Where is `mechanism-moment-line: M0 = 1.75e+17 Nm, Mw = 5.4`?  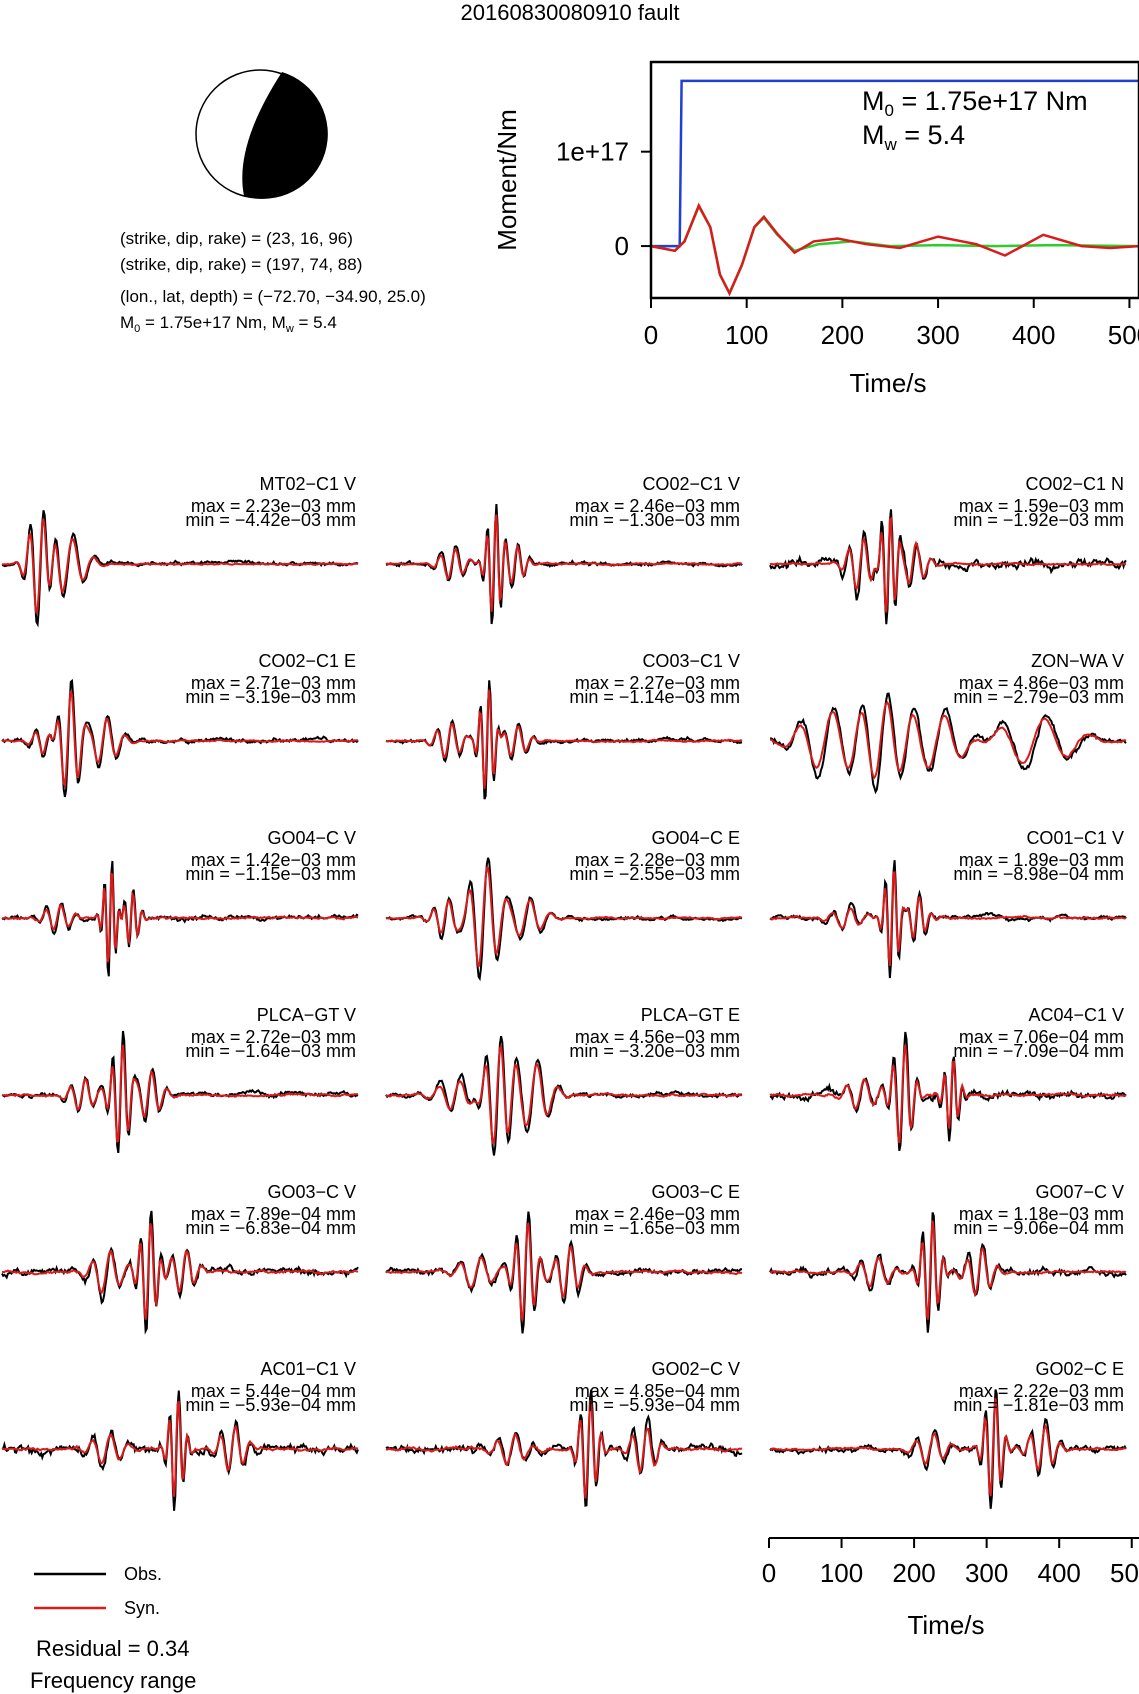 mechanism-moment-line: M0 = 1.75e+17 Nm, Mw = 5.4 is located at coordinates (228, 324).